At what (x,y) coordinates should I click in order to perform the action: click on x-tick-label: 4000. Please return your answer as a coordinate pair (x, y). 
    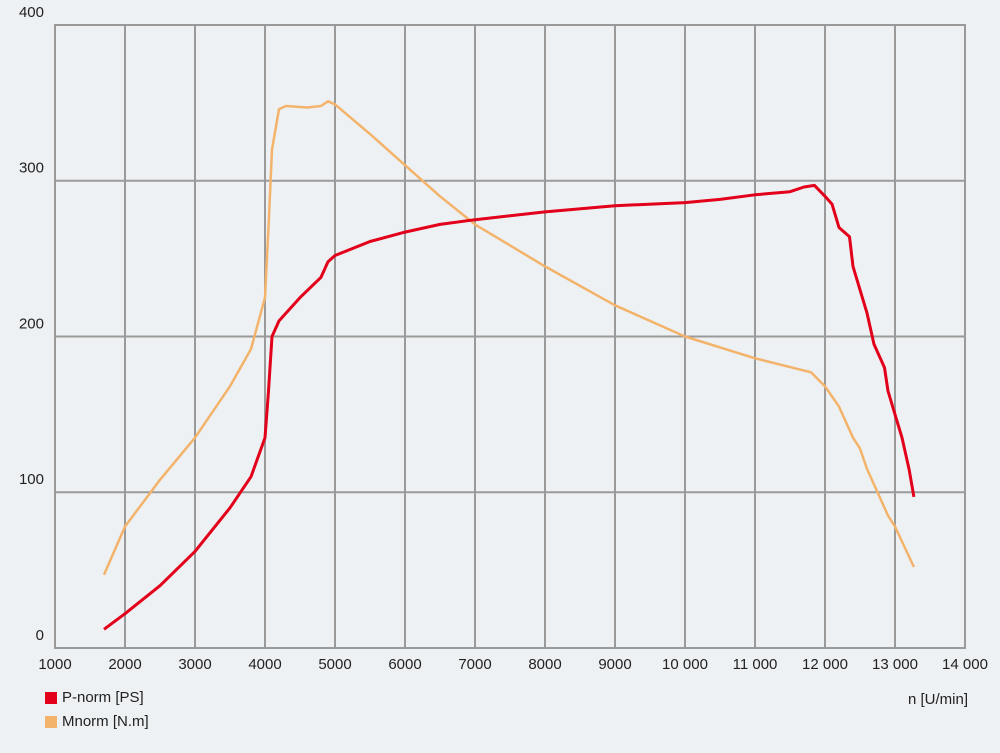
    Looking at the image, I should click on (264, 664).